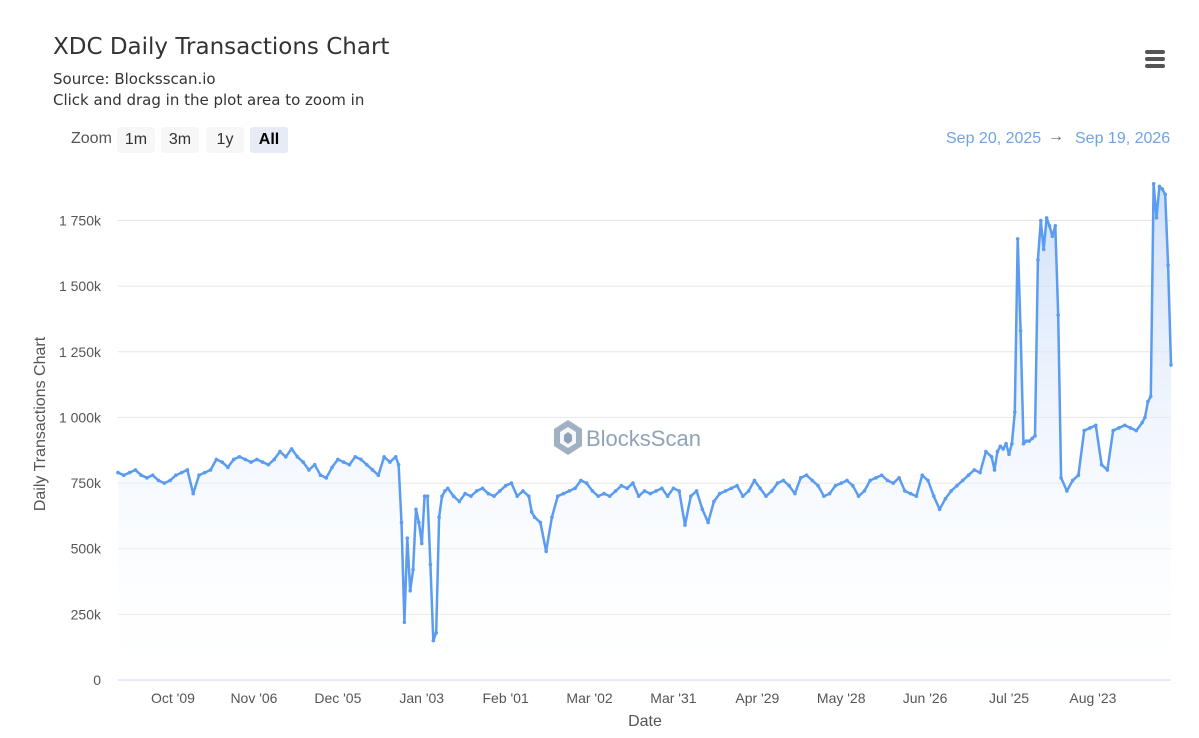  What do you see at coordinates (225, 140) in the screenshot?
I see `zoom-1y-button: 1y` at bounding box center [225, 140].